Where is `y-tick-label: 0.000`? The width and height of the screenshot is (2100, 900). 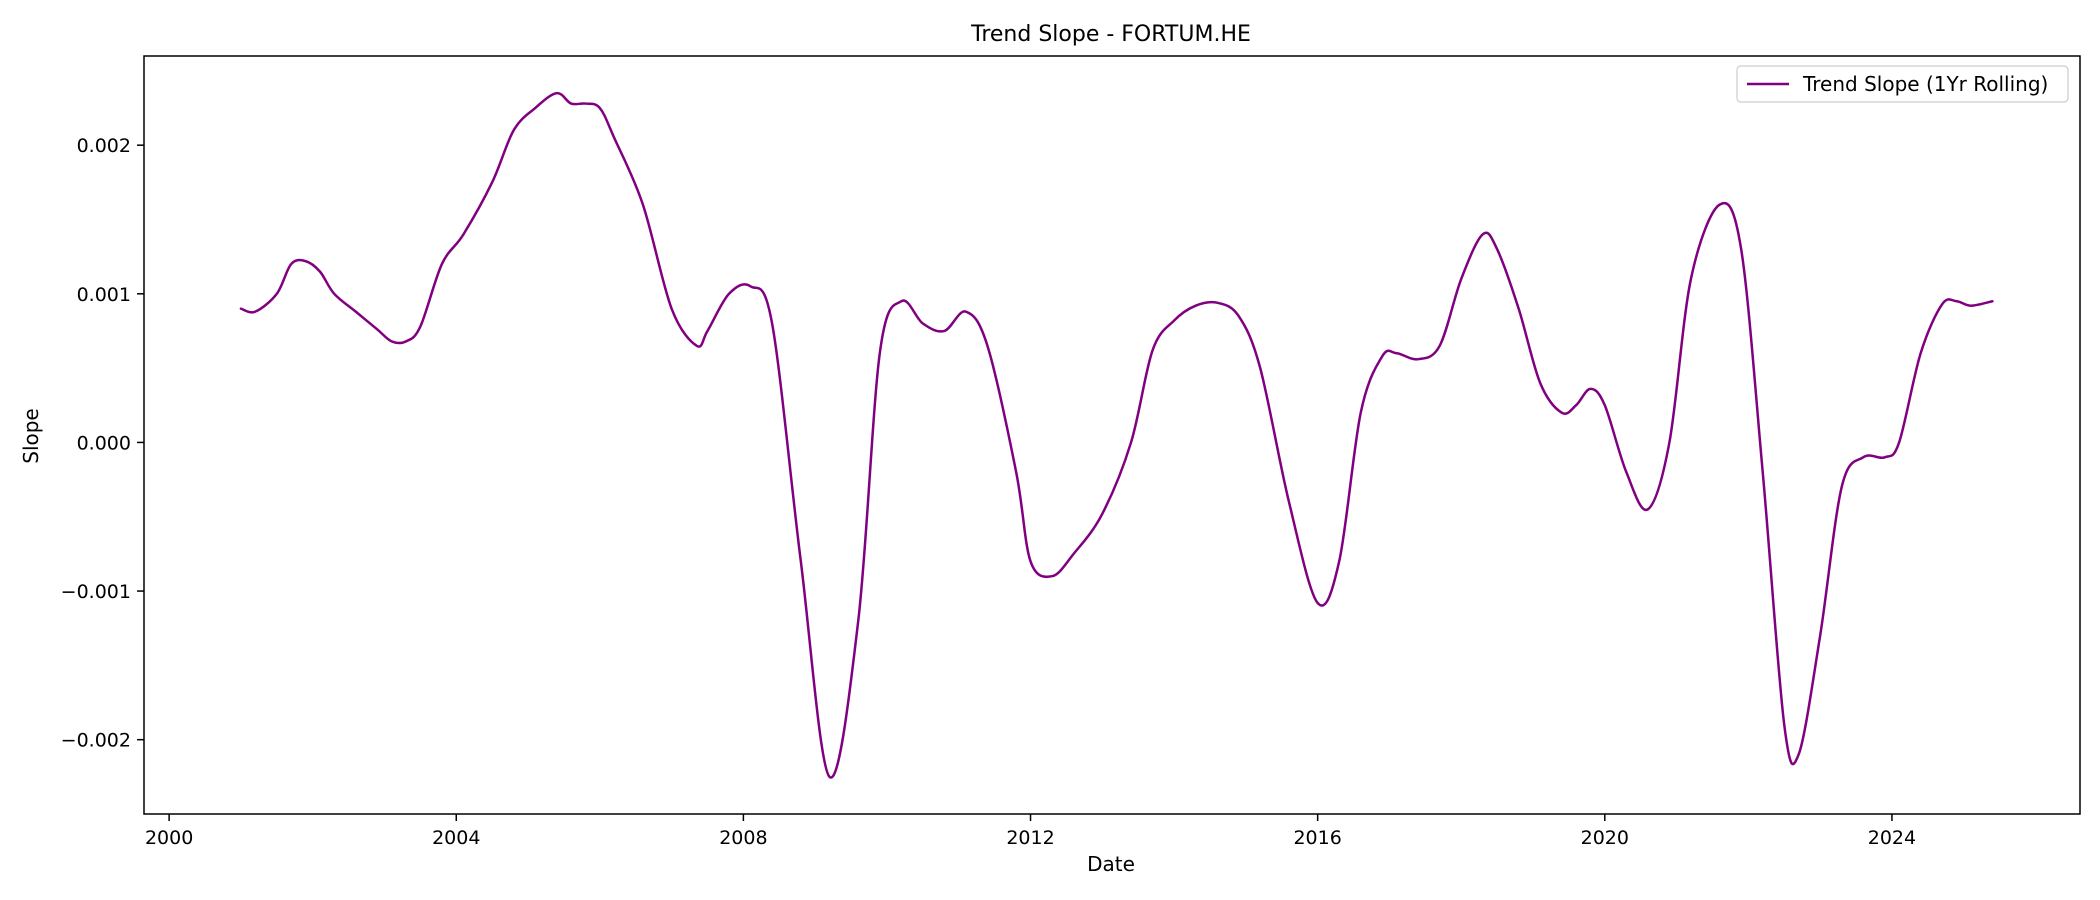 y-tick-label: 0.000 is located at coordinates (104, 443).